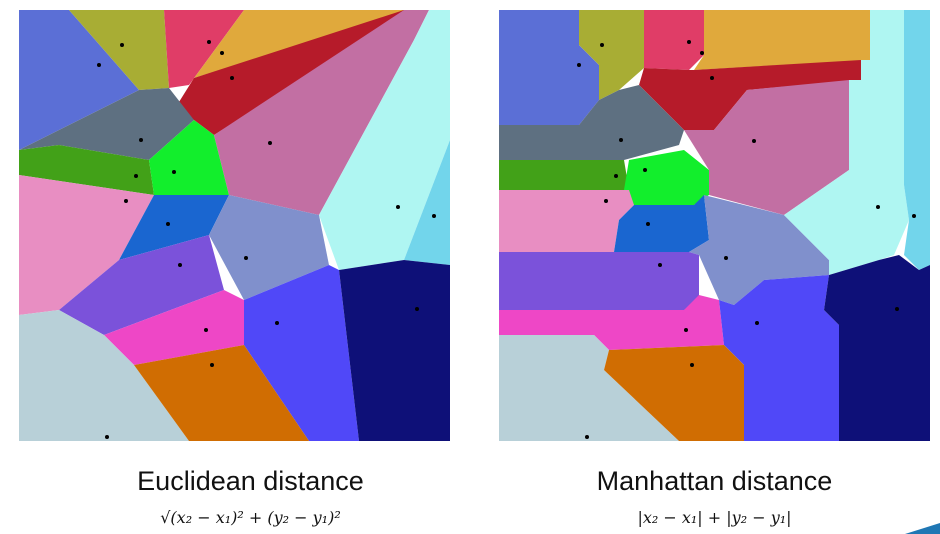 This screenshot has height=534, width=940. I want to click on manhattan-formula: |x₂ − x₁| + |y₂ − y₁|, so click(714, 517).